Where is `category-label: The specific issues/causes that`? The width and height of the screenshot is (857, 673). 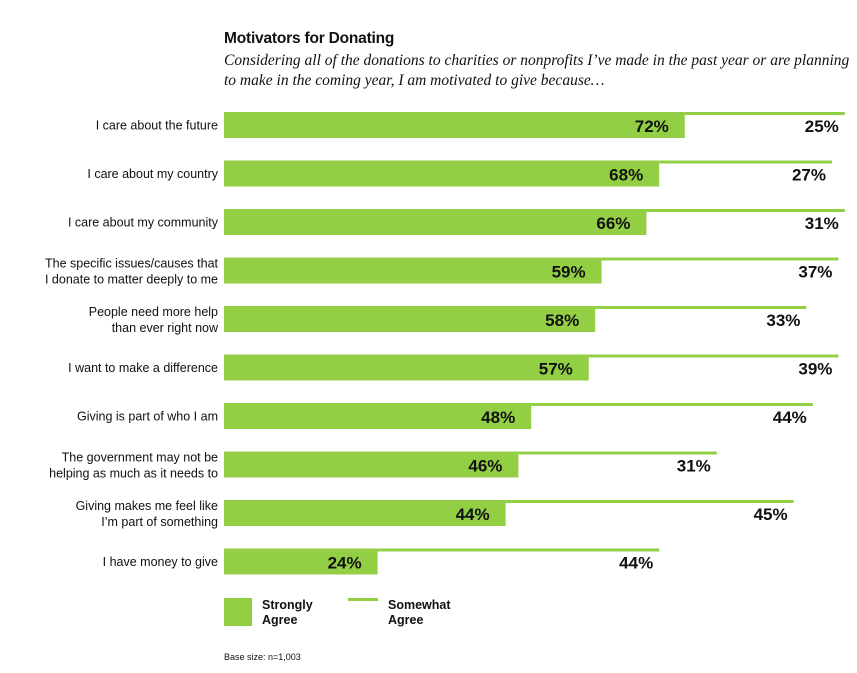
category-label: The specific issues/causes that is located at coordinates (132, 264).